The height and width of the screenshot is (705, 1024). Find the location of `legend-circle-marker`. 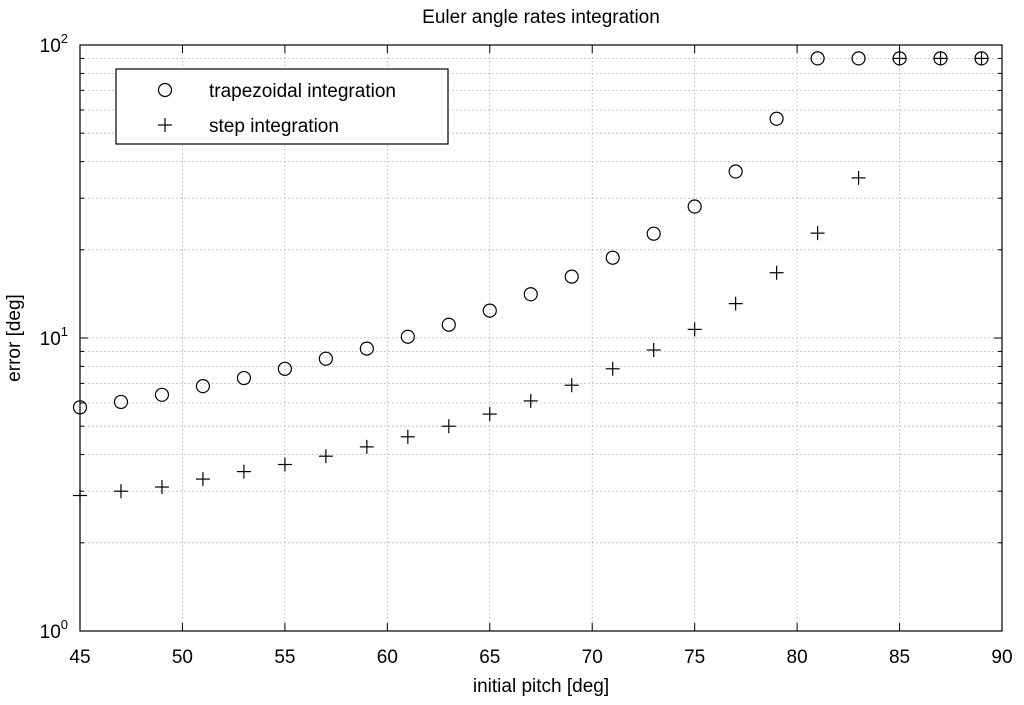

legend-circle-marker is located at coordinates (165, 90).